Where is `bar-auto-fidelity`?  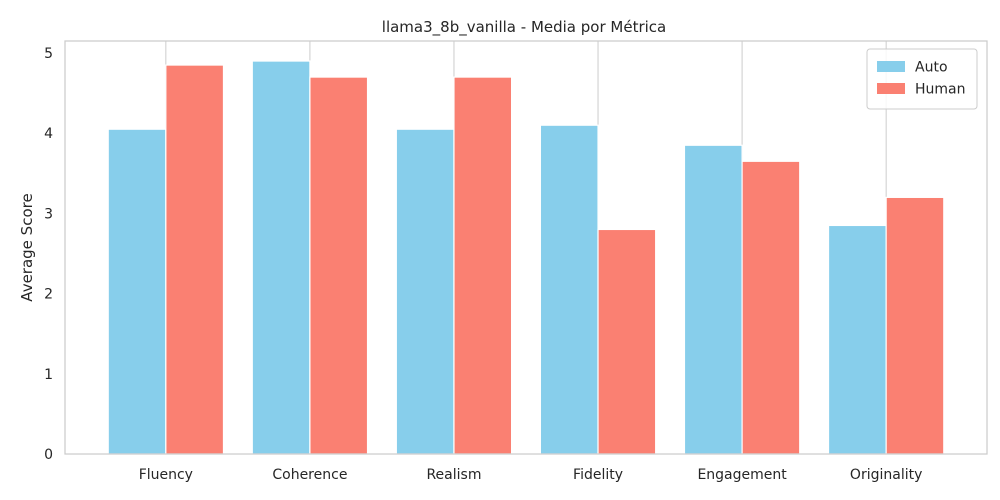 bar-auto-fidelity is located at coordinates (569, 289).